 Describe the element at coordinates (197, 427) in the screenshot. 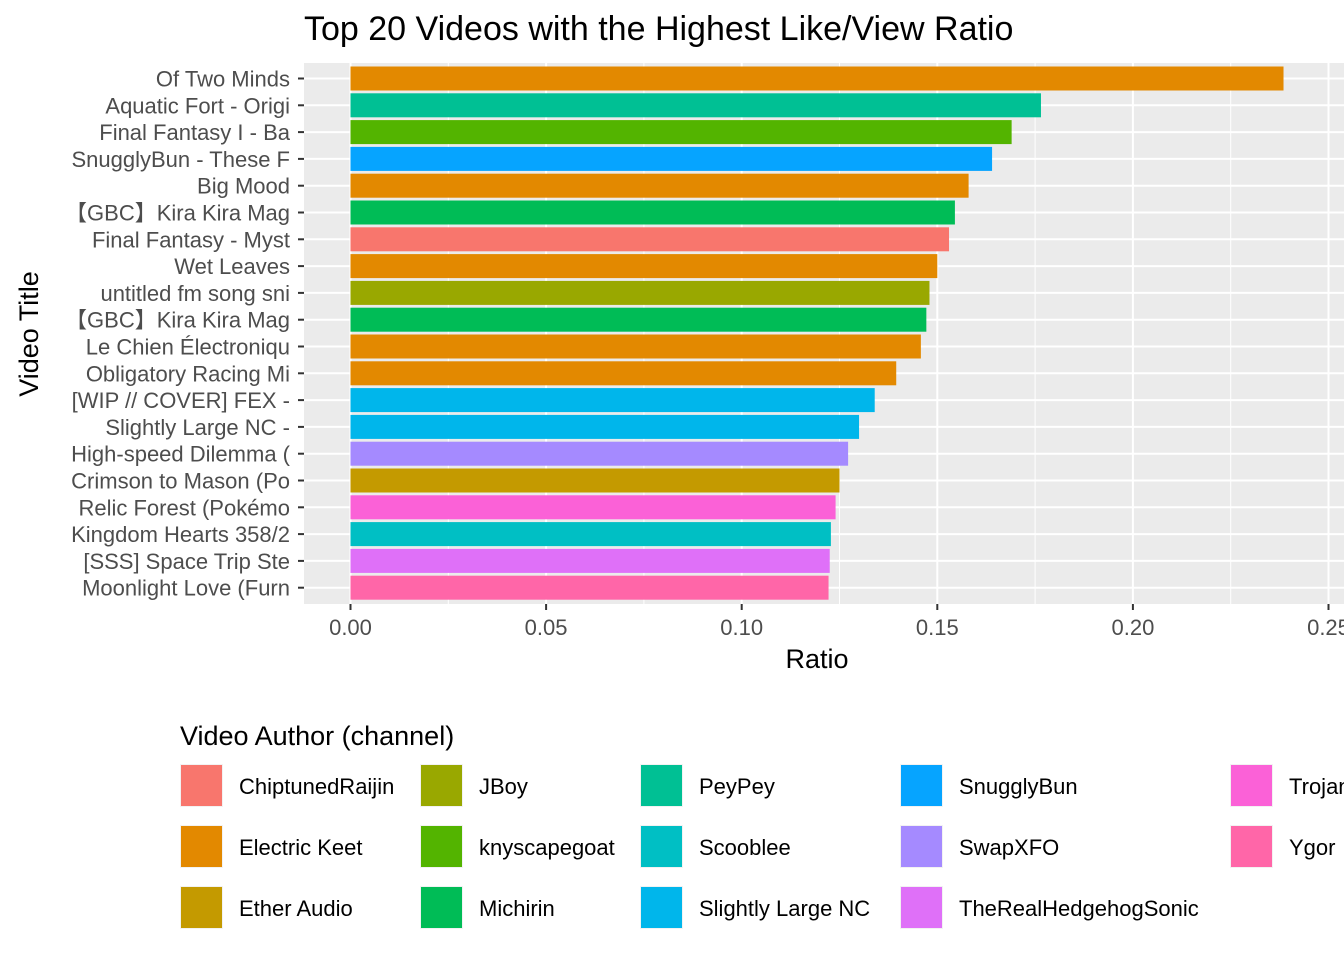

I see `y-tick-label: Slightly Large NC -` at that location.